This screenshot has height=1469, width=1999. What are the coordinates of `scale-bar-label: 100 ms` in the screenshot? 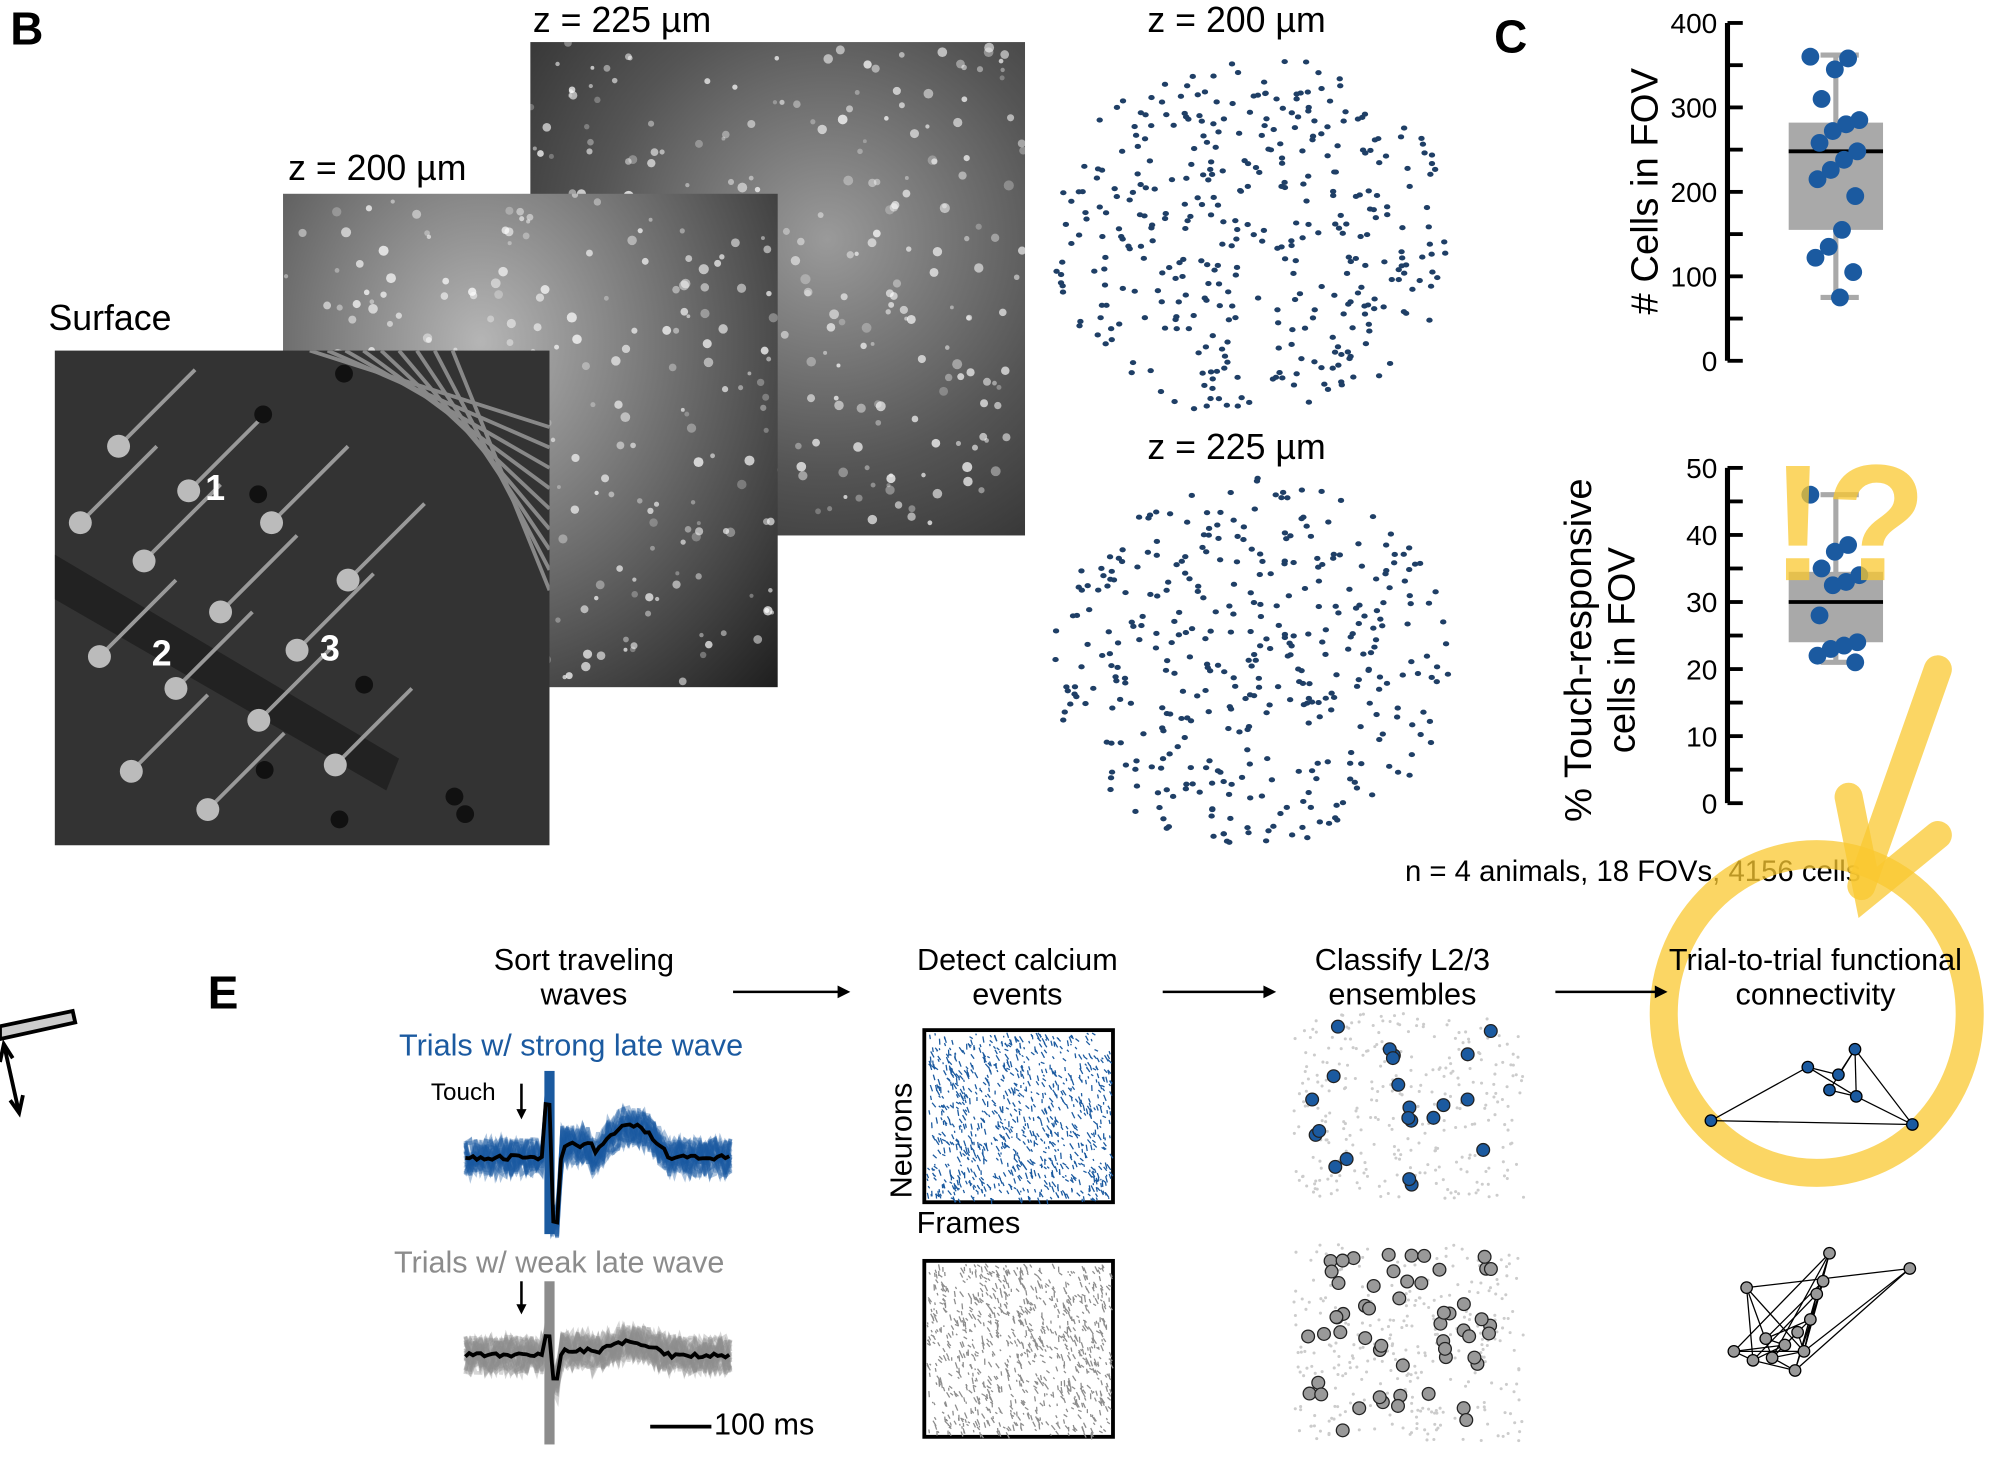 It's located at (764, 1424).